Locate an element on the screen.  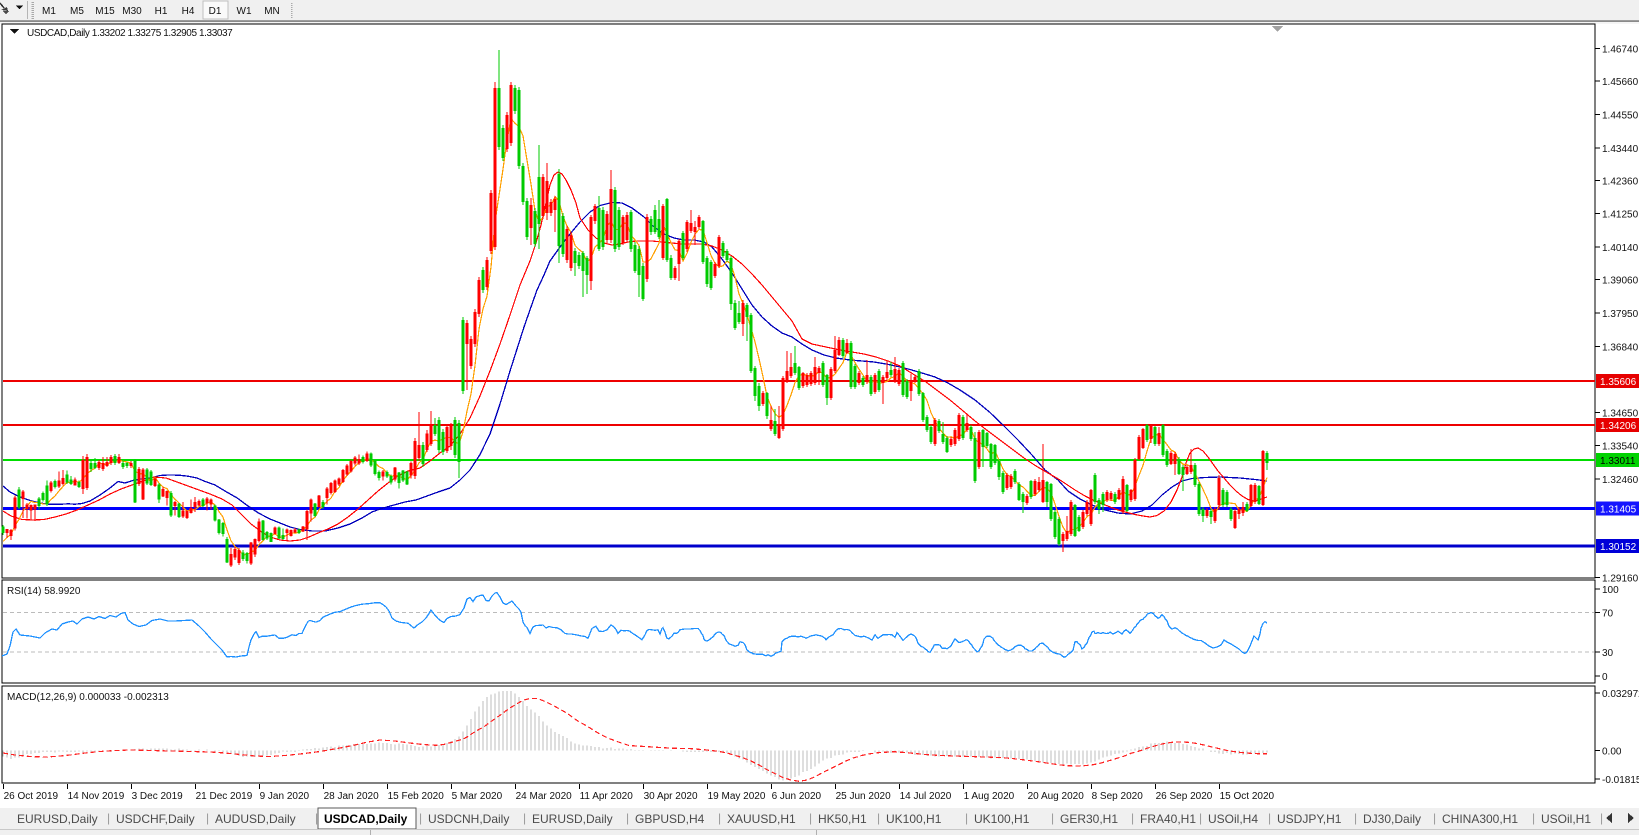
svg-text: D1 is located at coordinates (215, 11).